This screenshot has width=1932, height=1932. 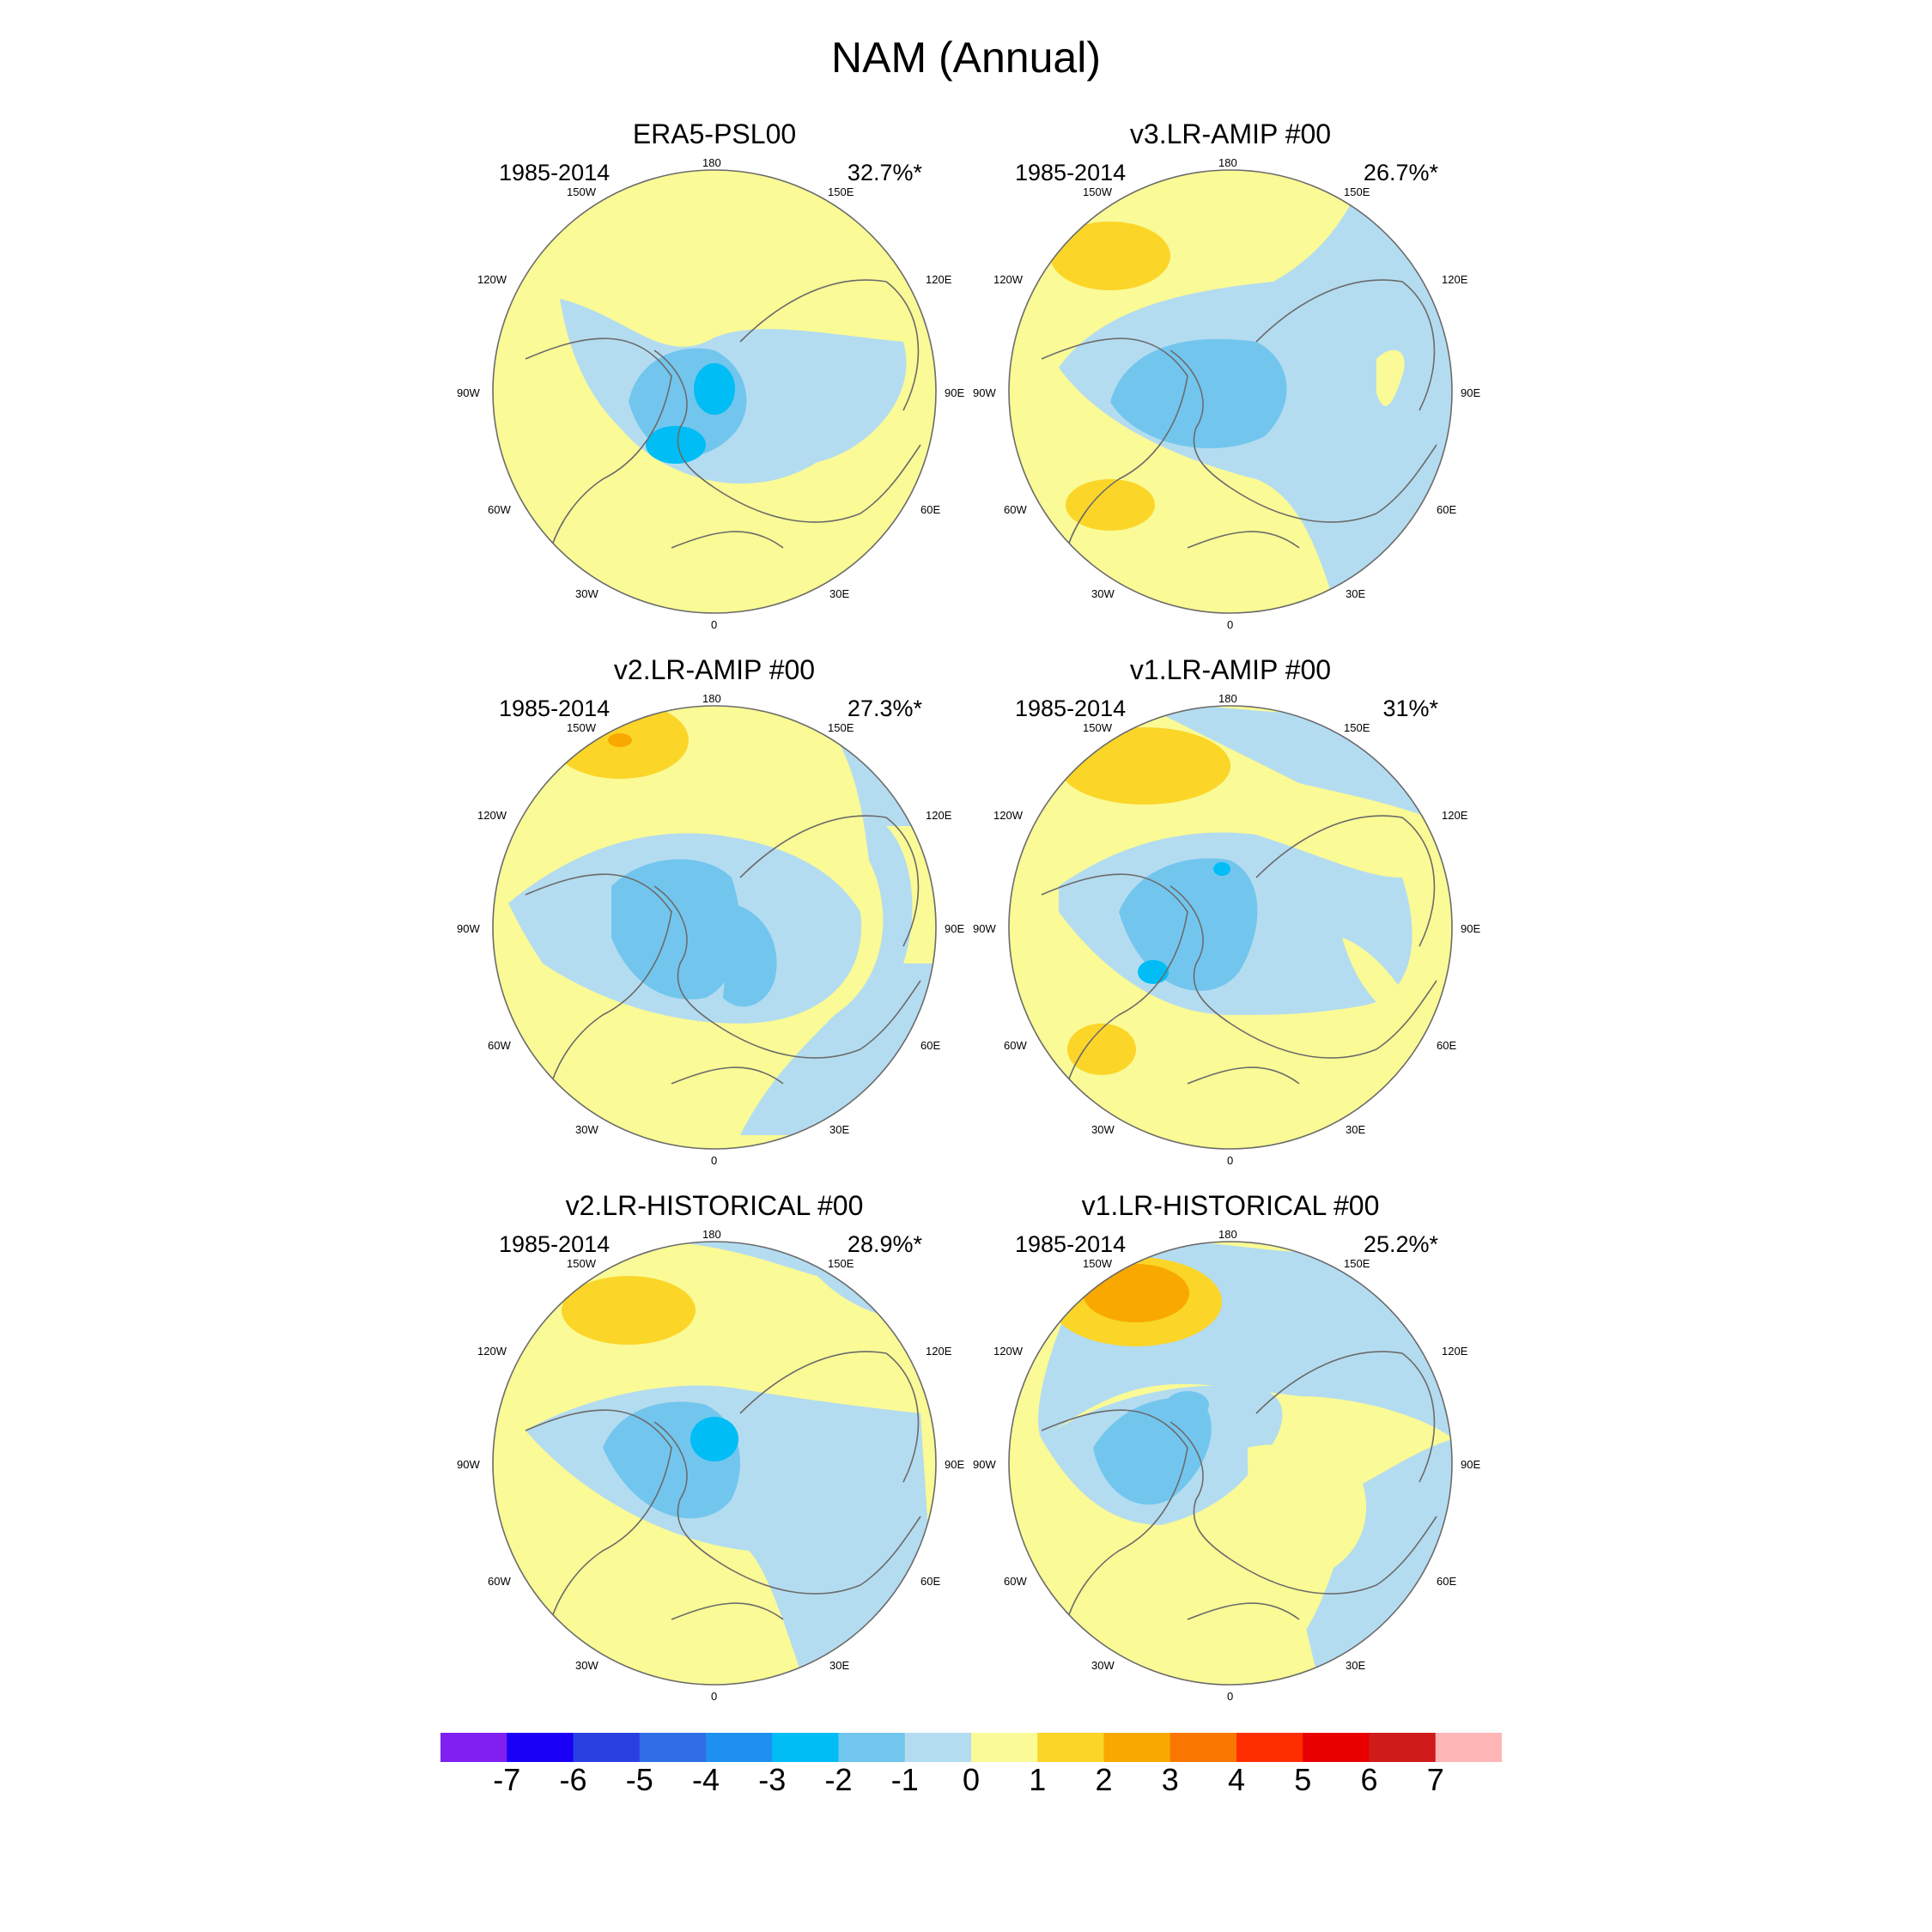 What do you see at coordinates (839, 1779) in the screenshot?
I see `colorbar-tick-label: -2` at bounding box center [839, 1779].